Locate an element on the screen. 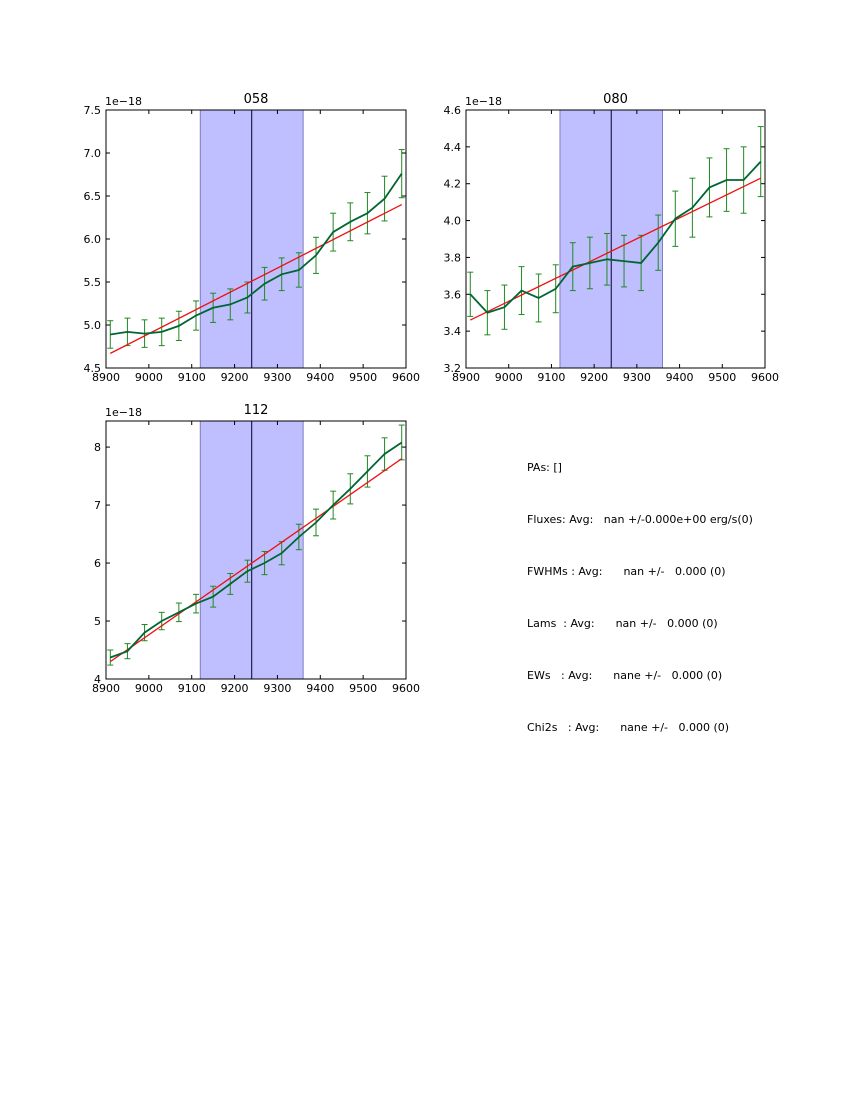  y-tick-label: 5.5 is located at coordinates (93, 282).